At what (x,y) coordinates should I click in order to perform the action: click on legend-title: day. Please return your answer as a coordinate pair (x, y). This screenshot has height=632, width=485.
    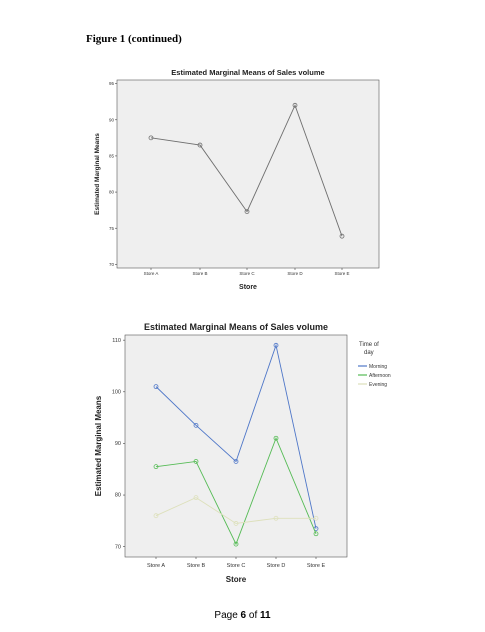
    Looking at the image, I should click on (369, 353).